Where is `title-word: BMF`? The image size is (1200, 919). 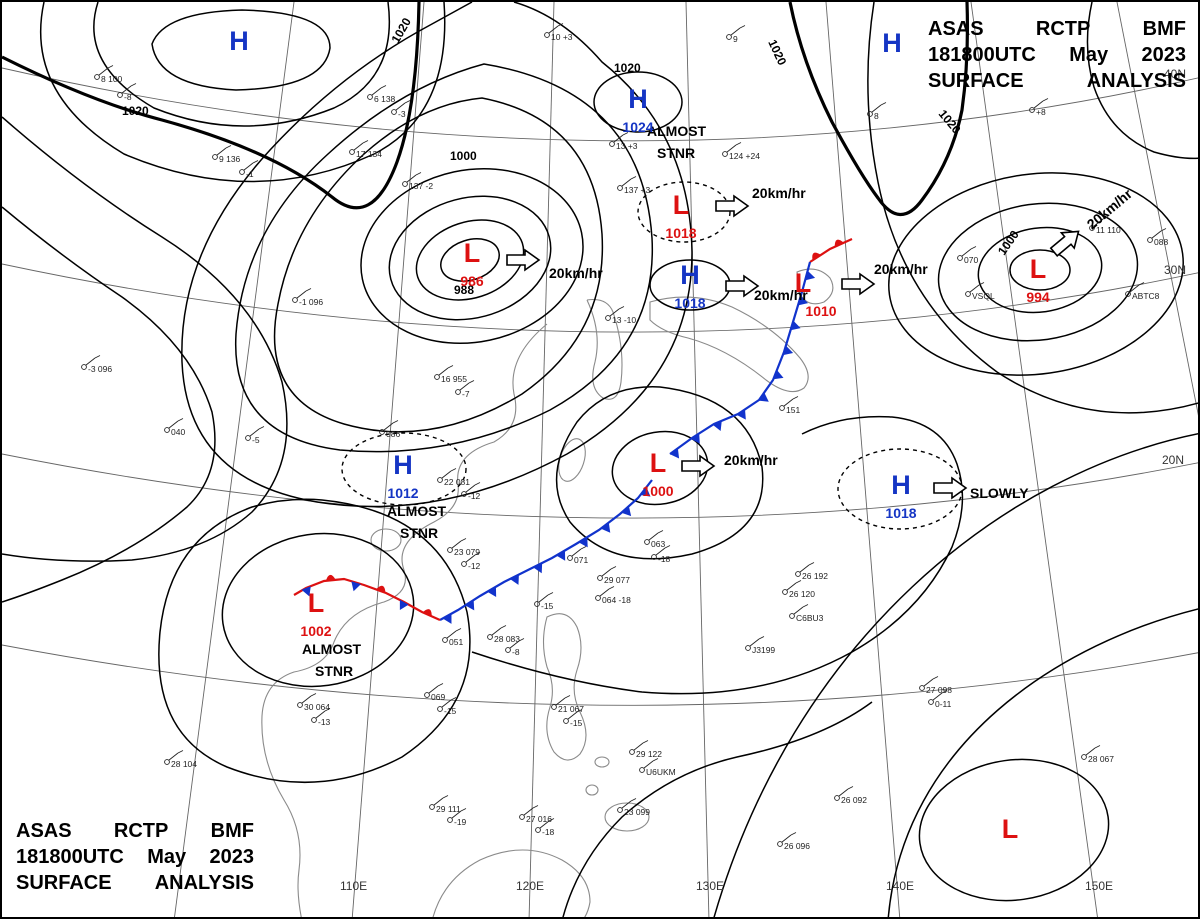 title-word: BMF is located at coordinates (1164, 29).